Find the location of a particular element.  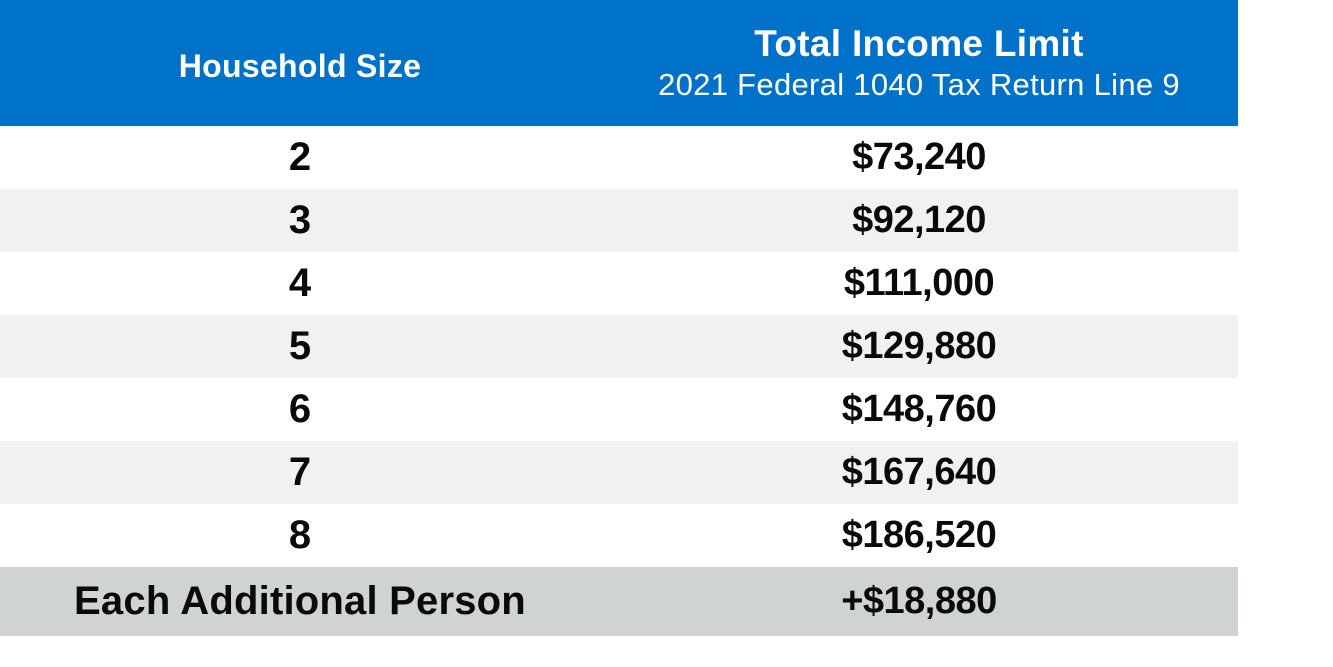

income-limit-cell: $167,640 is located at coordinates (919, 472).